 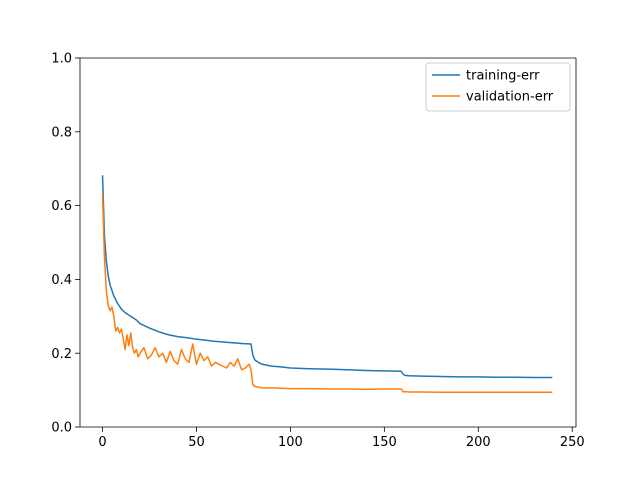 I want to click on legend-frame, so click(x=498, y=87).